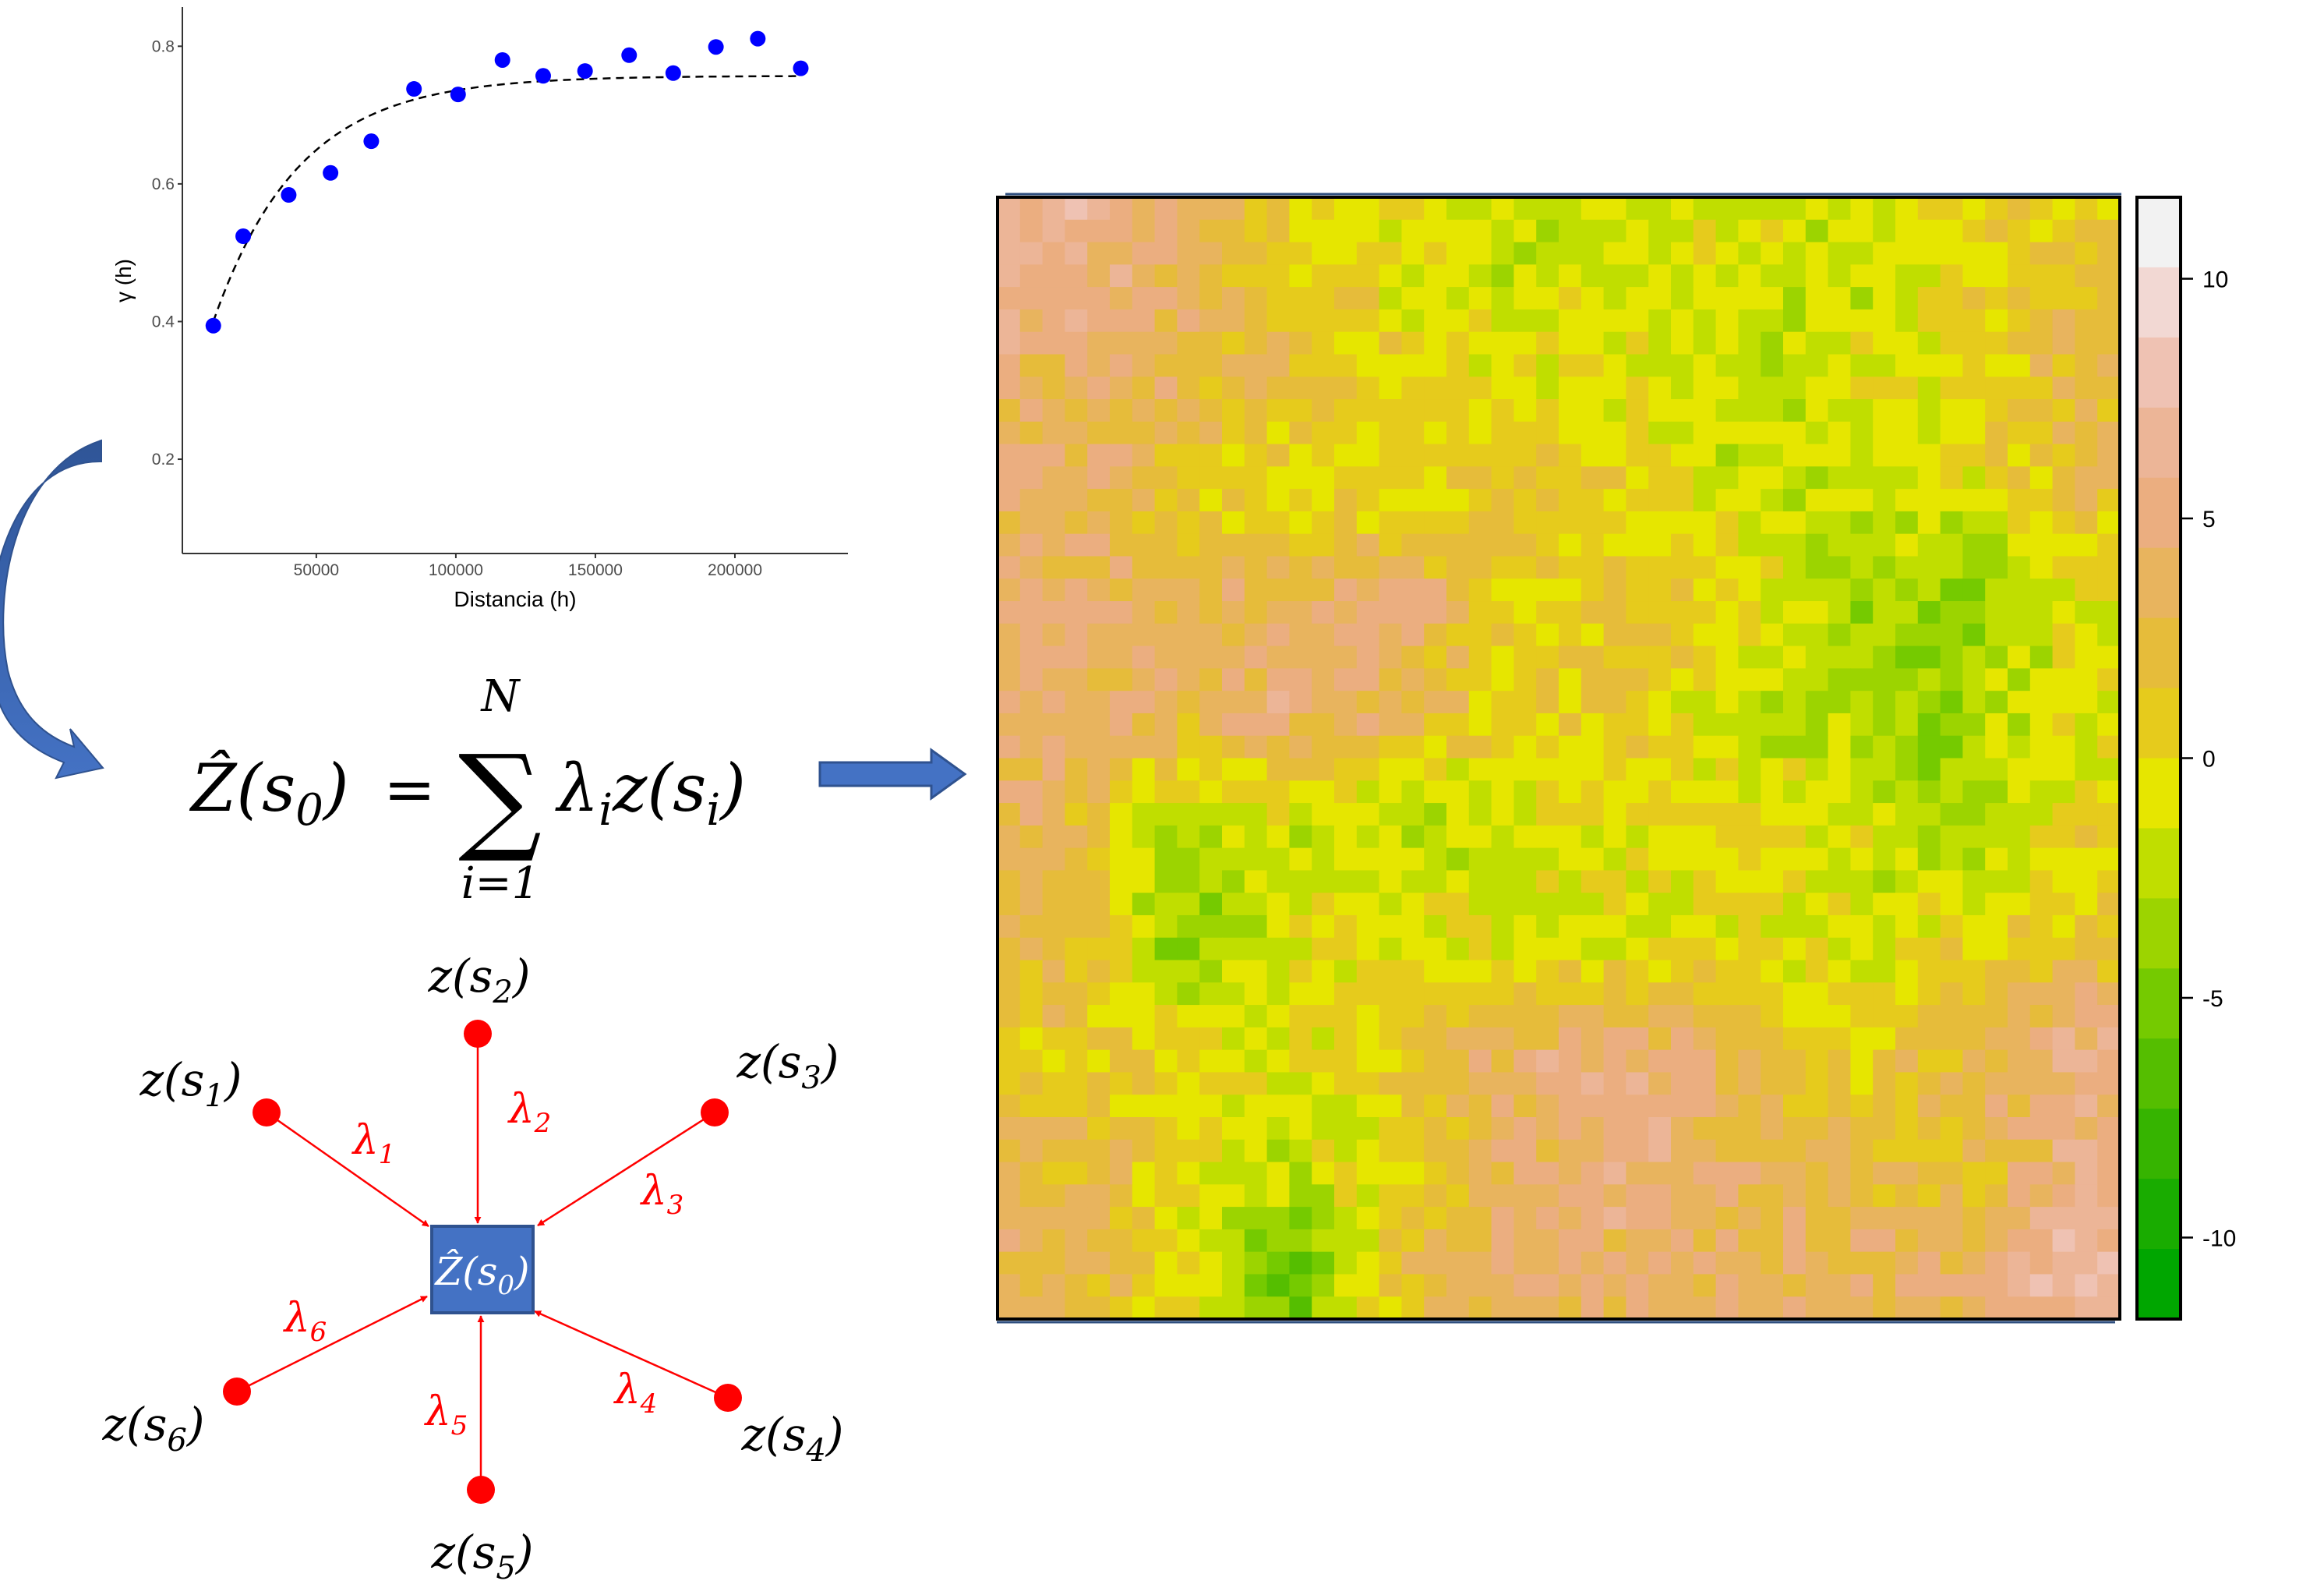  What do you see at coordinates (627, 1390) in the screenshot?
I see `weight-symbol: λ` at bounding box center [627, 1390].